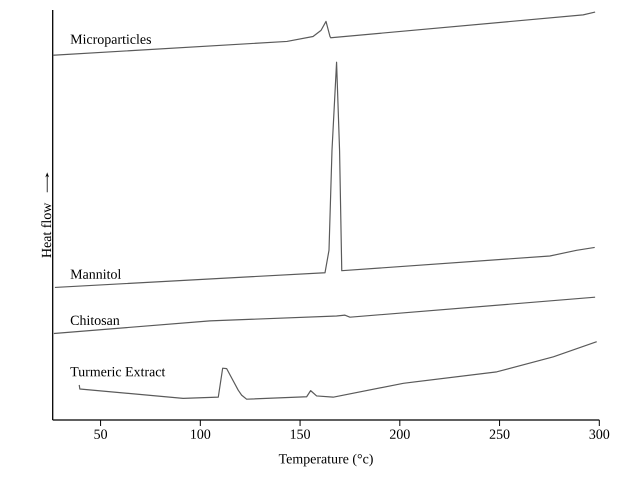 The image size is (617, 492). What do you see at coordinates (46, 230) in the screenshot?
I see `y-axis-title: Heat flow` at bounding box center [46, 230].